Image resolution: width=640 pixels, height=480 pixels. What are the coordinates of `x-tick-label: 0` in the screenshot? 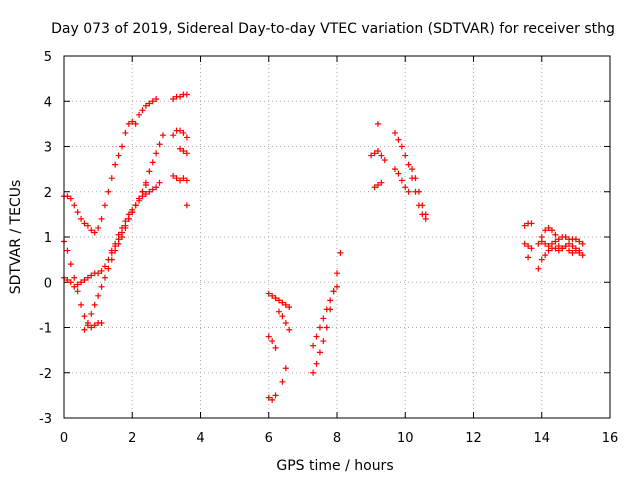 It's located at (64, 438).